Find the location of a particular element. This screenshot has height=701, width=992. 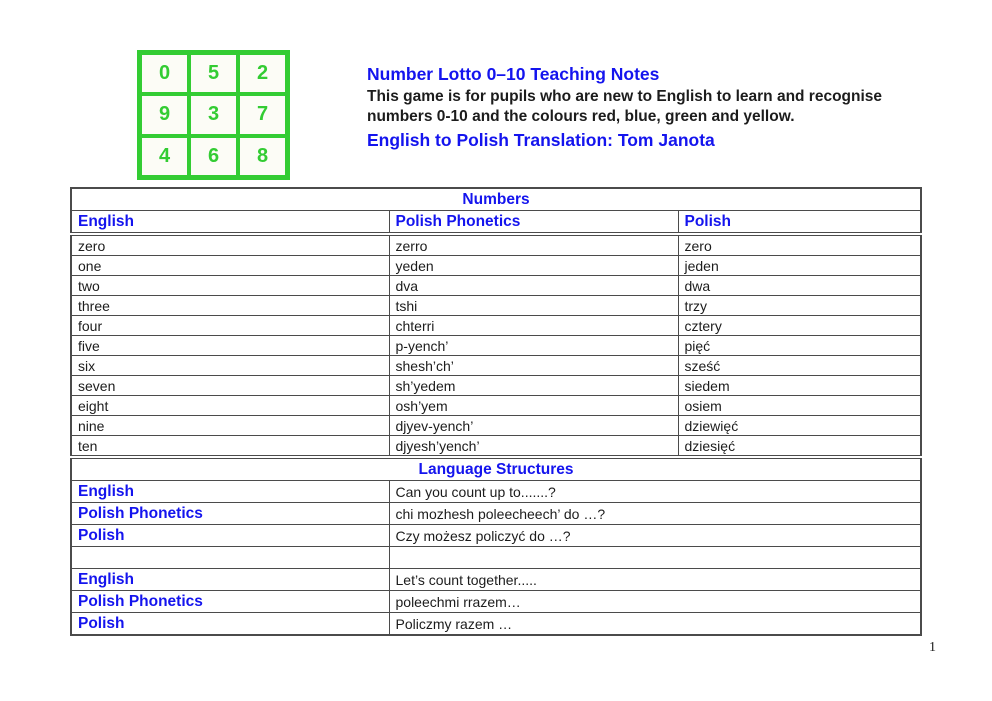

cell-polish: zero is located at coordinates (799, 244).